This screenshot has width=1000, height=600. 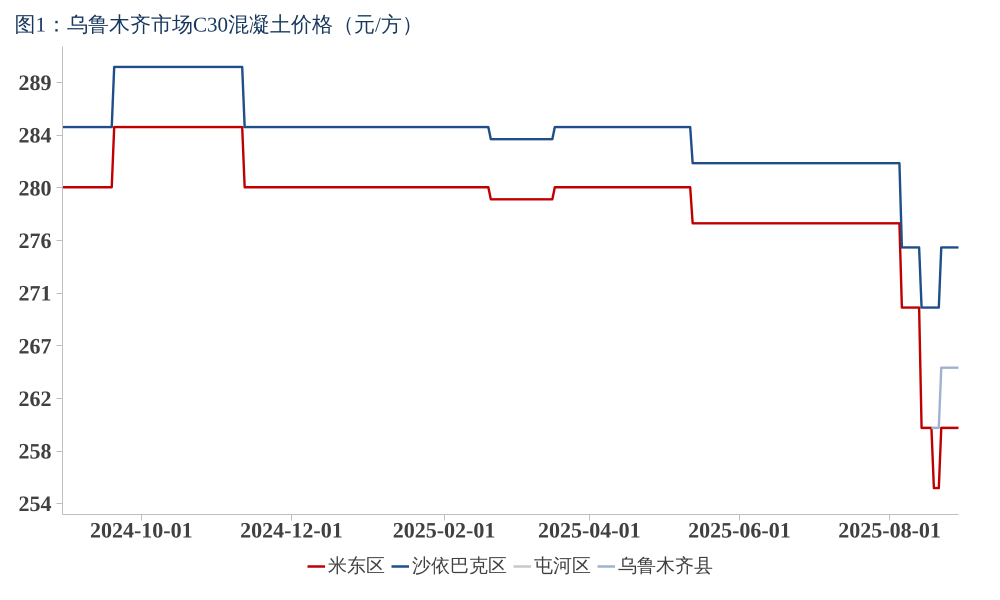 I want to click on y-tick-label: 258, so click(x=35, y=451).